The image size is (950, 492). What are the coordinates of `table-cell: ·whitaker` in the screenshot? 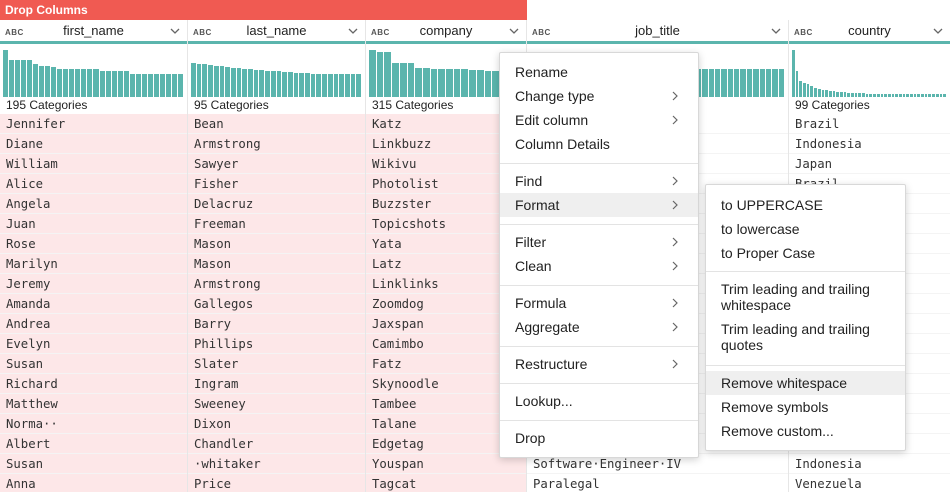 It's located at (276, 464).